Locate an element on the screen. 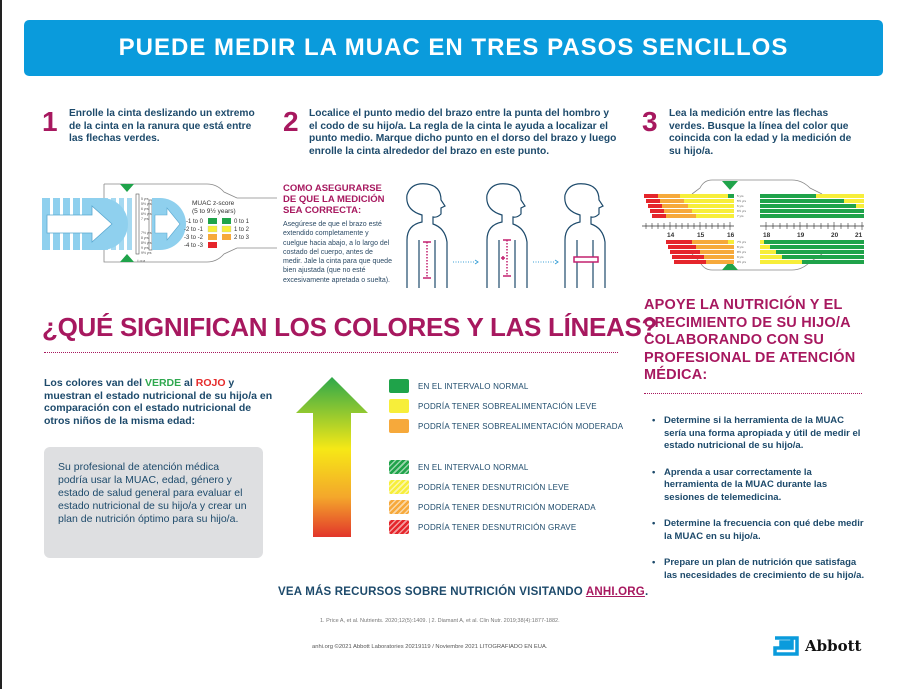 The height and width of the screenshot is (689, 901). svg-text: 0 to 1 is located at coordinates (242, 222).